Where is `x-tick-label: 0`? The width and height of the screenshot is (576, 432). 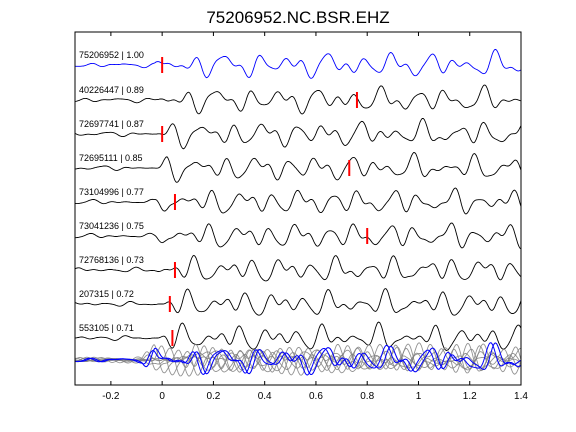 x-tick-label: 0 is located at coordinates (162, 396).